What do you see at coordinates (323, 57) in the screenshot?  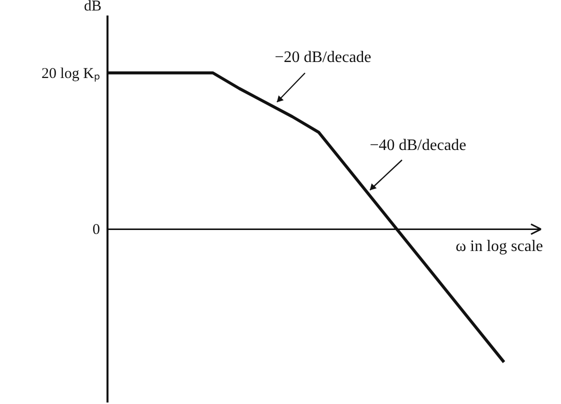 I see `text: −20 dB/decade` at bounding box center [323, 57].